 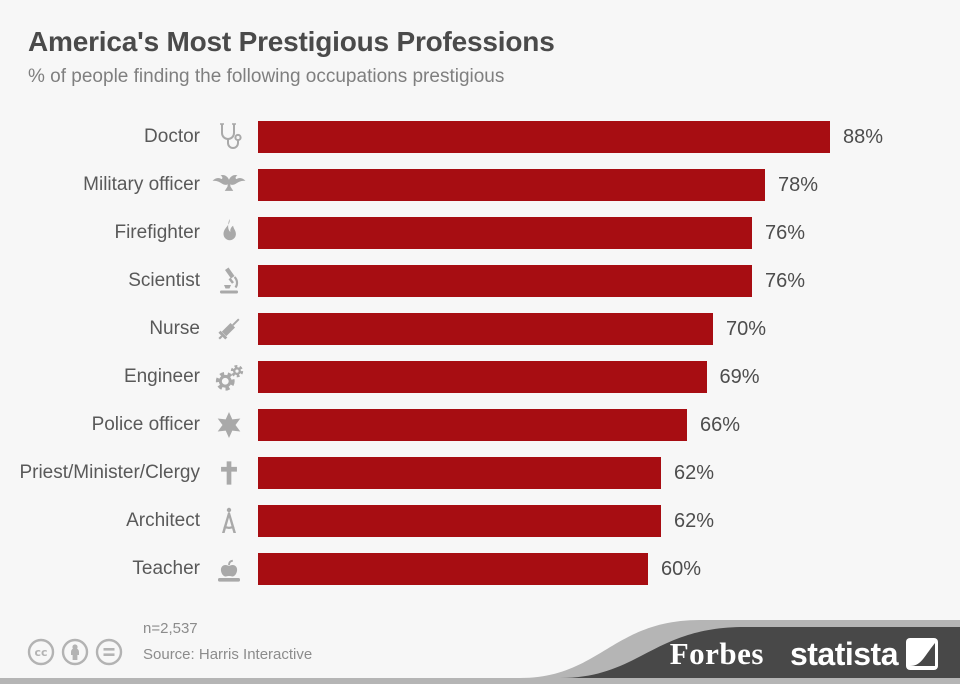 I want to click on chart-row: Nurse 70%, so click(x=480, y=329).